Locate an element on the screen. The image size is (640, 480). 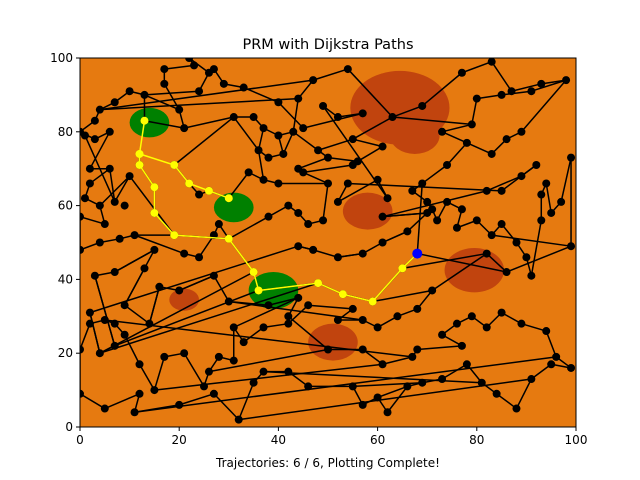
x-tick-label: 40 is located at coordinates (278, 440).